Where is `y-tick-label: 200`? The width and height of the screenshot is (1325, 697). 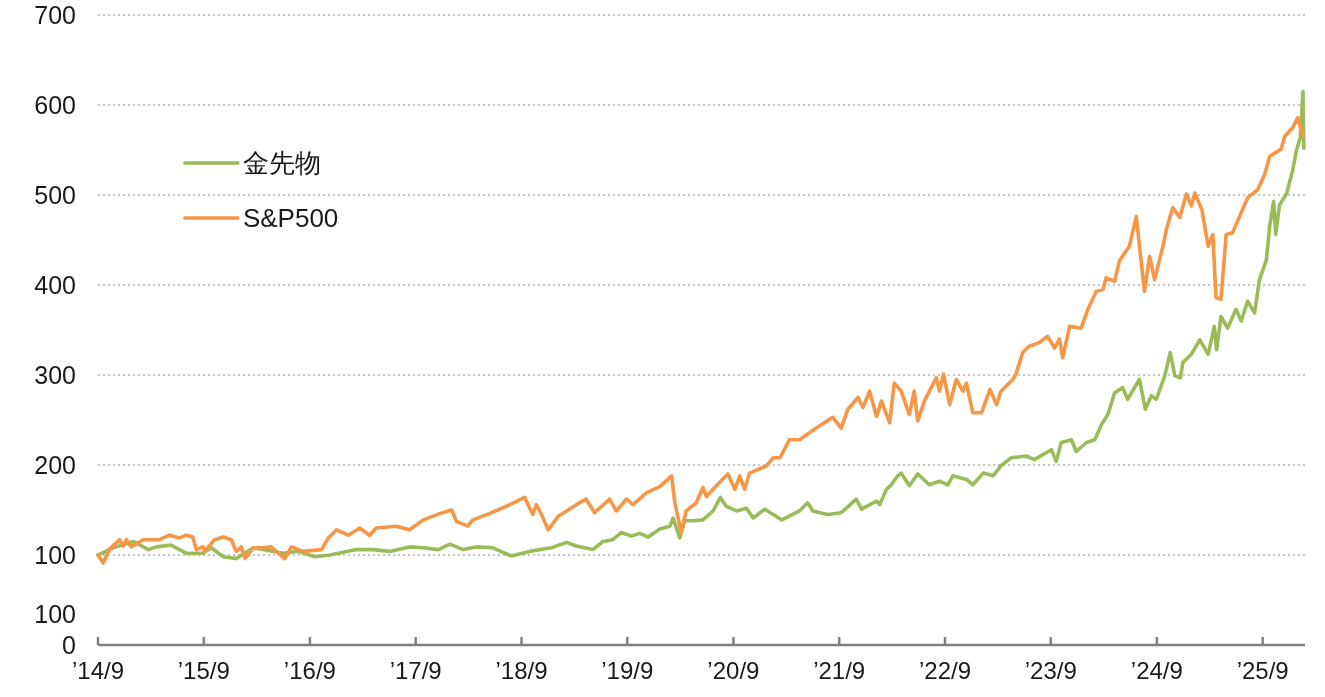
y-tick-label: 200 is located at coordinates (55, 465).